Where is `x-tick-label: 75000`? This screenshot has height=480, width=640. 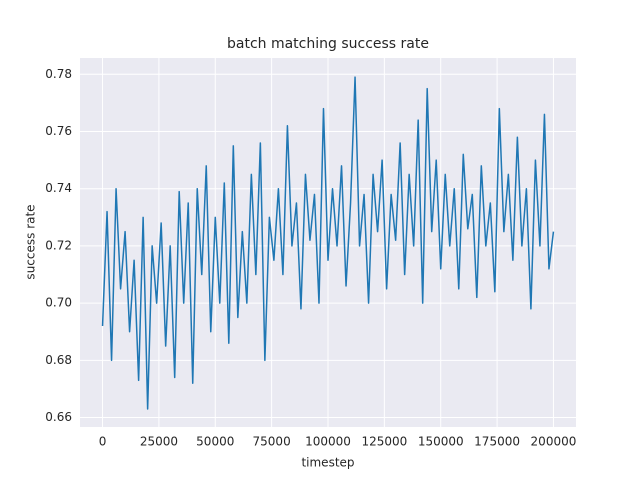 x-tick-label: 75000 is located at coordinates (272, 442).